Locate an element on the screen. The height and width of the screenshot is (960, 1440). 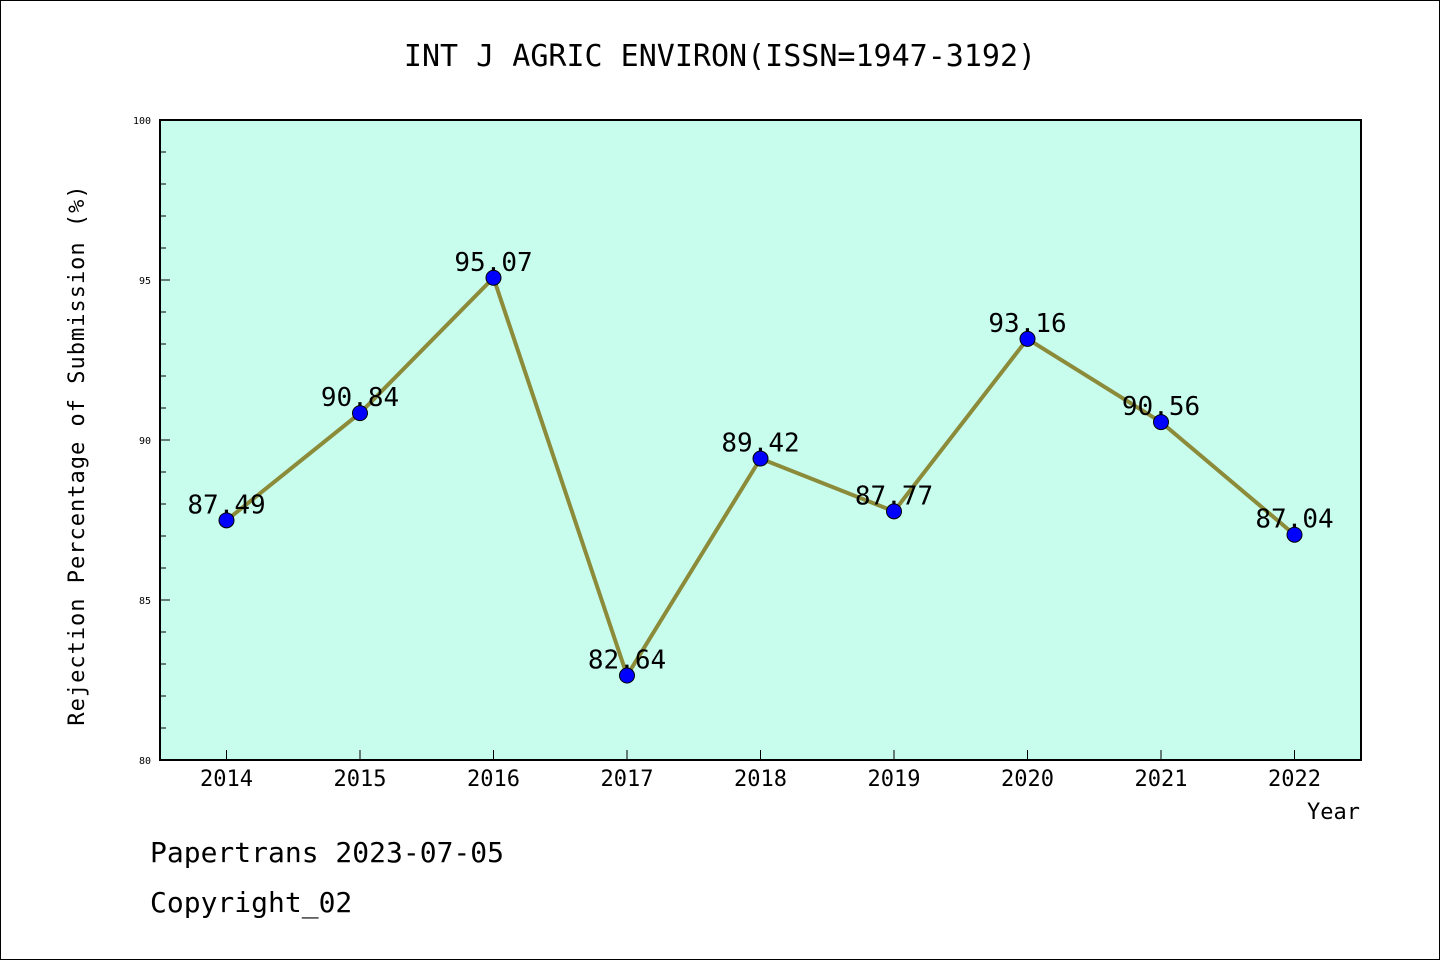
y-tick-label: 85 is located at coordinates (145, 601).